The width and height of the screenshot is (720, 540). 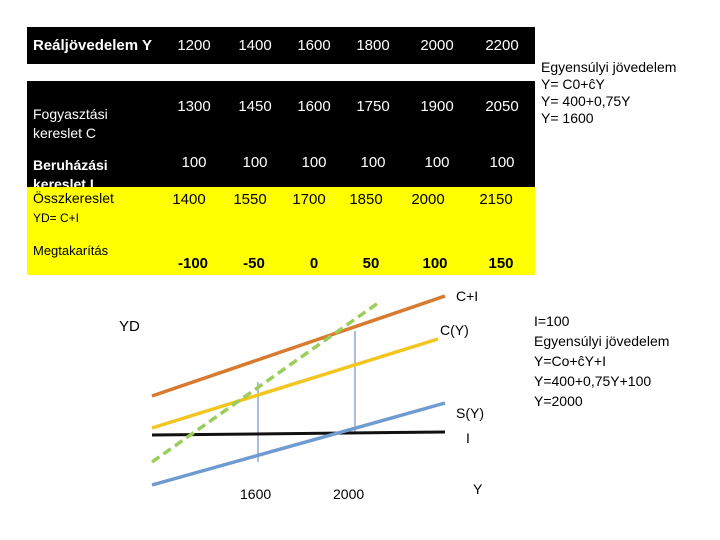 What do you see at coordinates (573, 84) in the screenshot?
I see `note-top-line2: Y= C0+ĉY` at bounding box center [573, 84].